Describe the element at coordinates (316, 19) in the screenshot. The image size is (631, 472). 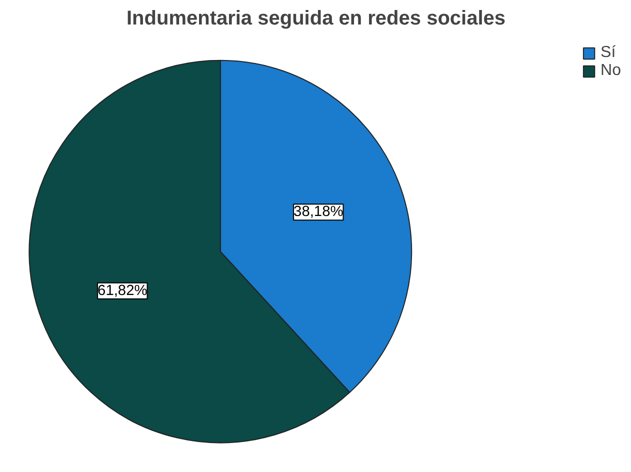
I see `chart-title: Indumentaria seguida en redes sociales` at that location.